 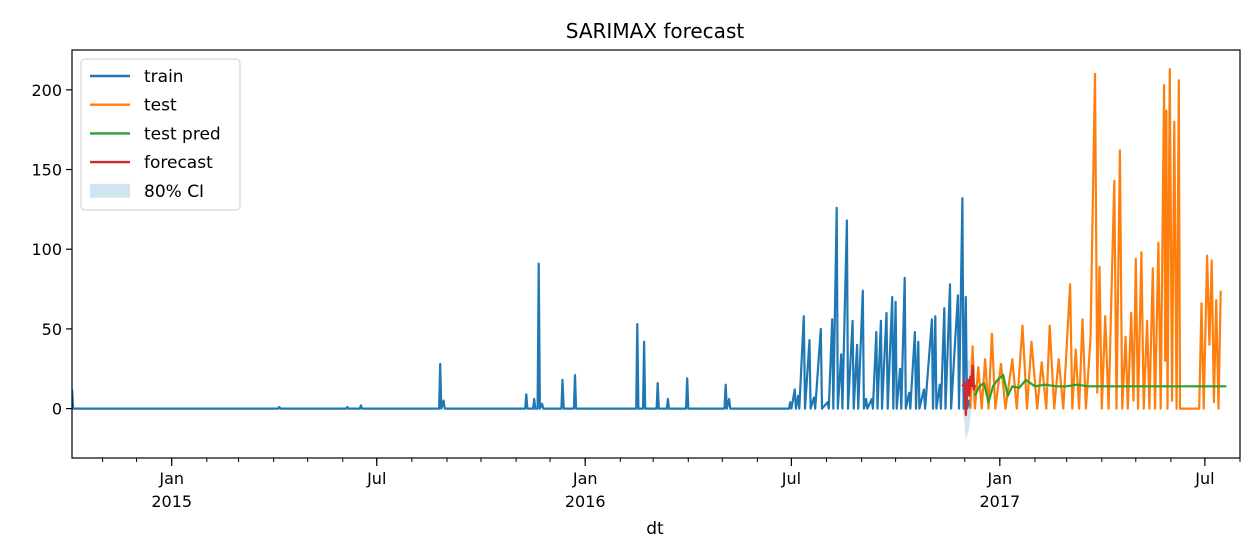 What do you see at coordinates (57, 409) in the screenshot?
I see `y-tick-label: 0` at bounding box center [57, 409].